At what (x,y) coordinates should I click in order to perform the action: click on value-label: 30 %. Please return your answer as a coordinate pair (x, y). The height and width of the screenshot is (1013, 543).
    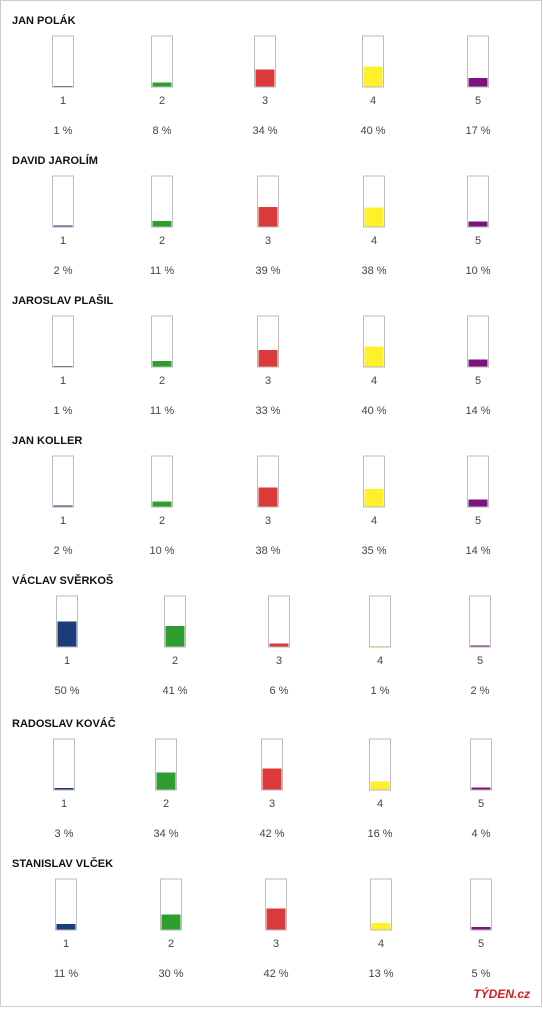
    Looking at the image, I should click on (170, 974).